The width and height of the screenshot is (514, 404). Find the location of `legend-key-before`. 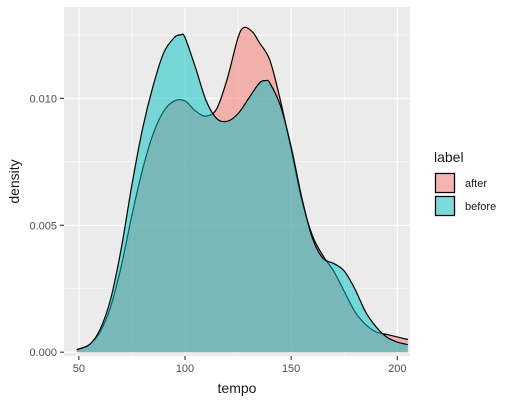

legend-key-before is located at coordinates (445, 206).